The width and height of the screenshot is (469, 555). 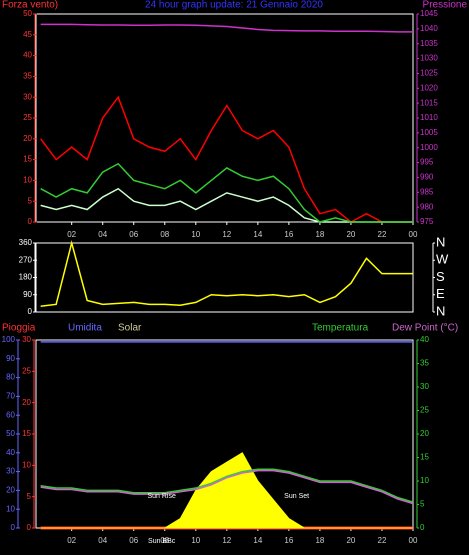 I want to click on y2-tick-label: 1005, so click(x=429, y=132).